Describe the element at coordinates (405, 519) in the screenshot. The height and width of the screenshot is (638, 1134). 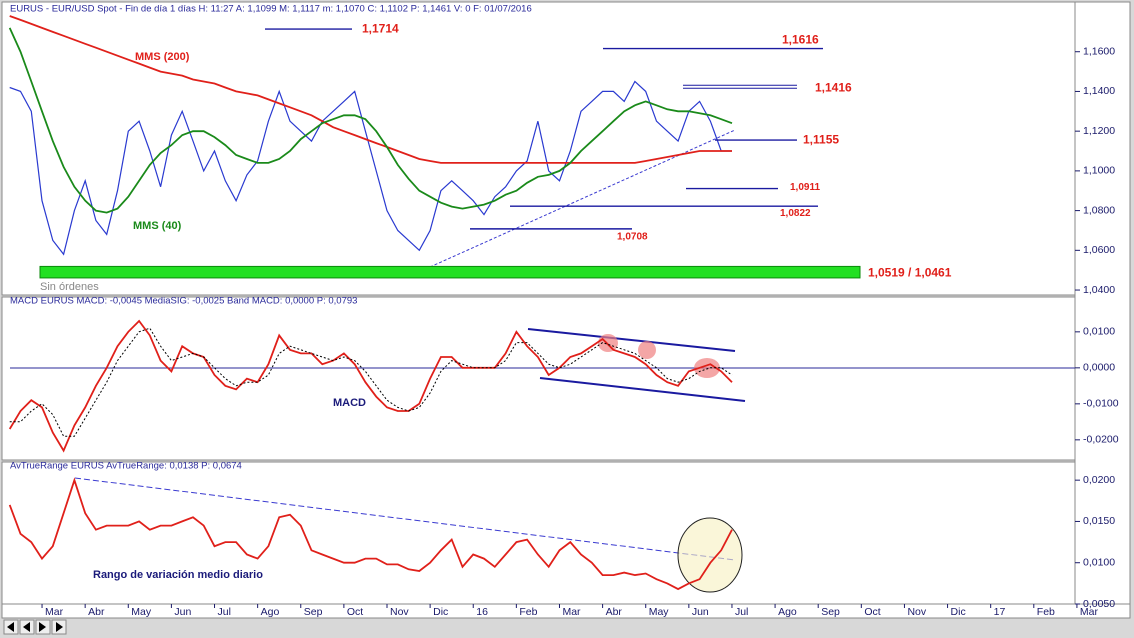
I see `atr-trendline` at that location.